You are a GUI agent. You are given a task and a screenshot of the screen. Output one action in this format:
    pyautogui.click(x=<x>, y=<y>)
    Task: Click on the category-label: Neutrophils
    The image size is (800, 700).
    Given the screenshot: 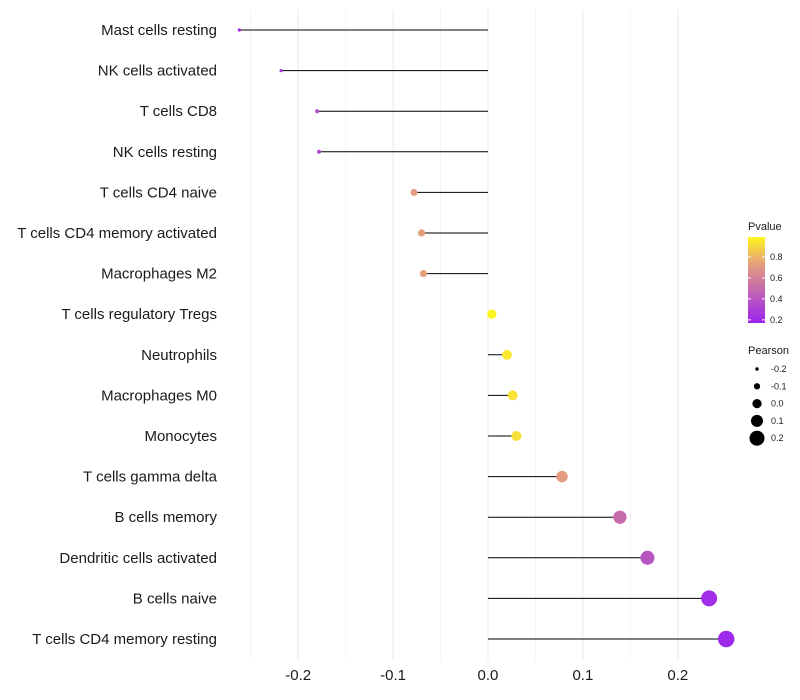 What is the action you would take?
    pyautogui.click(x=179, y=355)
    